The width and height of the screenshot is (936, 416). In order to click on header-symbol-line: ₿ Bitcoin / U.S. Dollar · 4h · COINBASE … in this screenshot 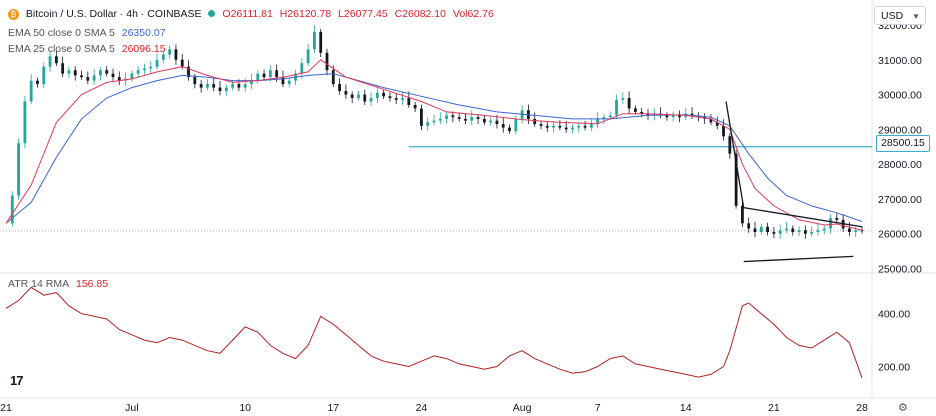, I will do `click(253, 14)`.